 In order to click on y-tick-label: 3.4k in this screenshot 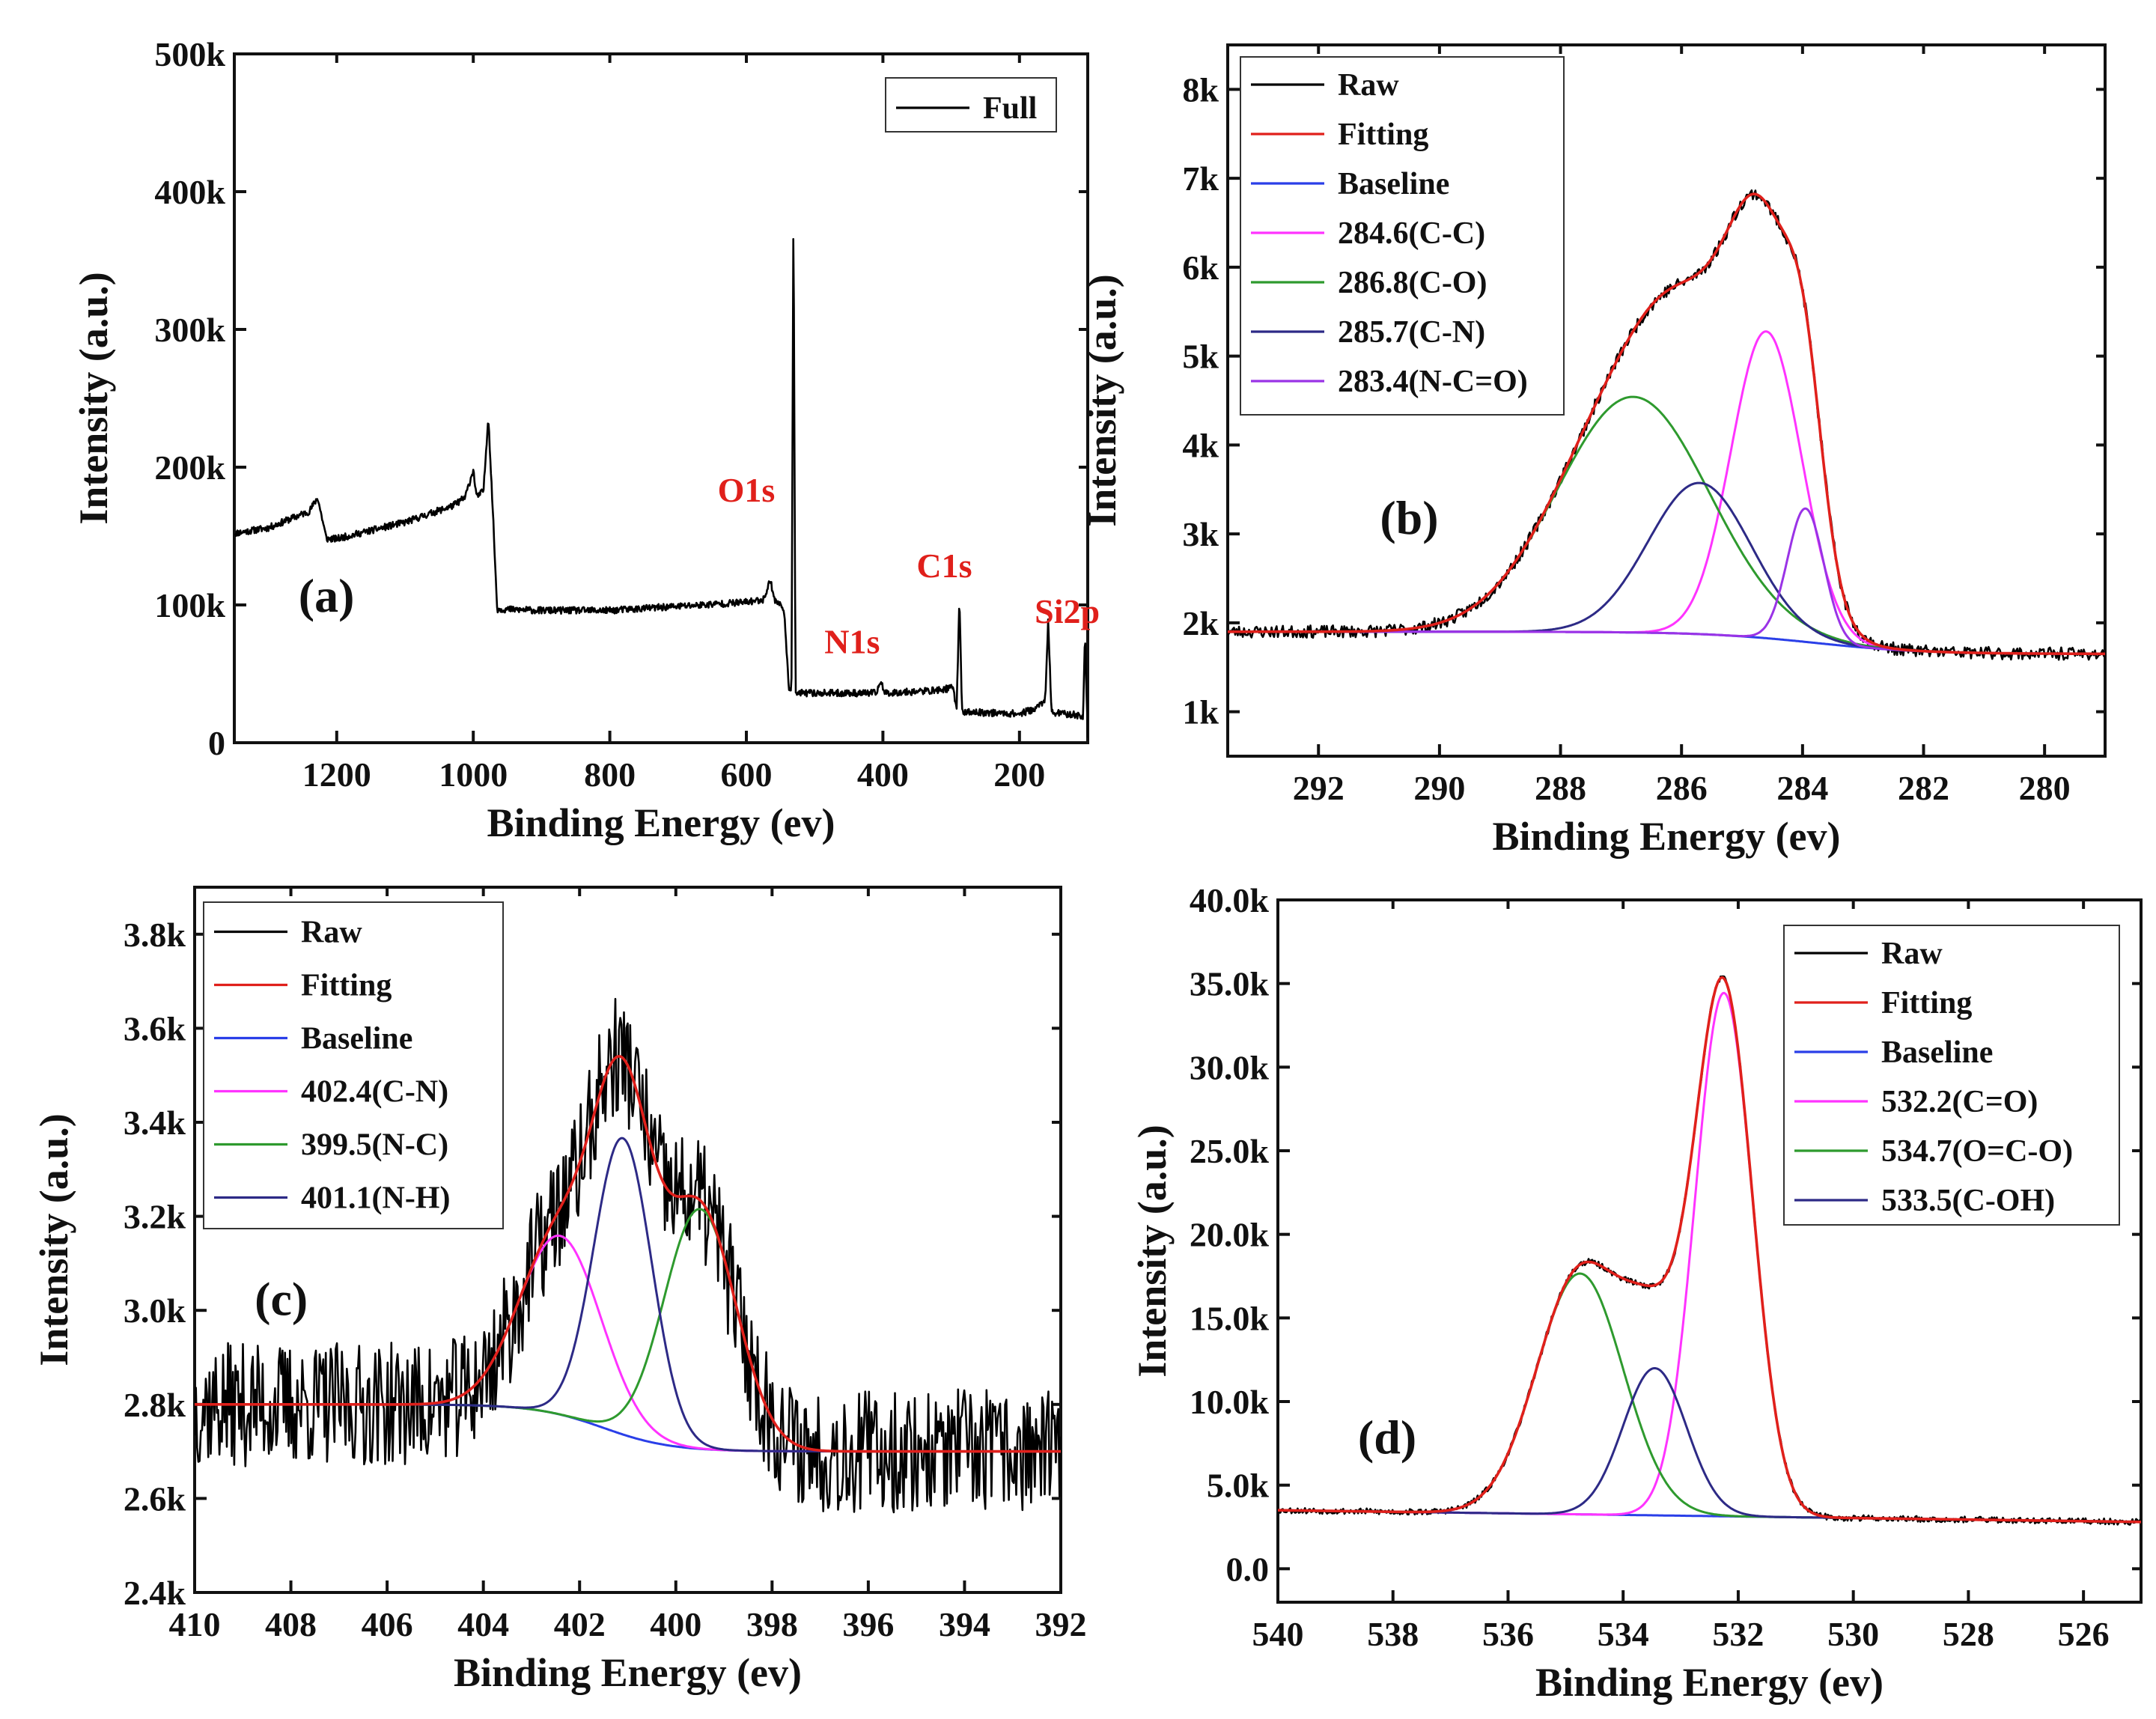, I will do `click(155, 1123)`.